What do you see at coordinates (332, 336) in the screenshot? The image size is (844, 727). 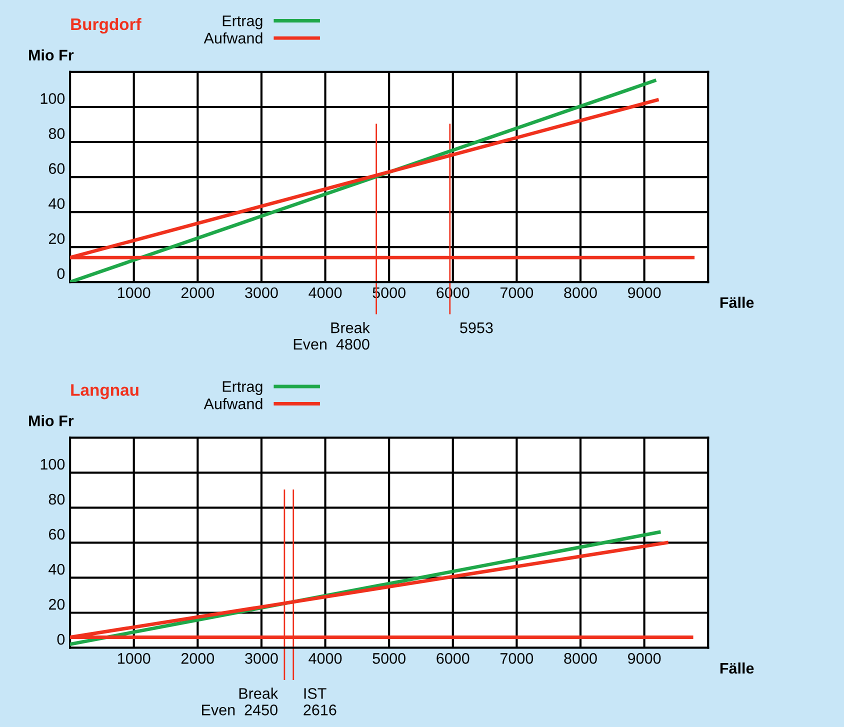 I see `ref-line-label: Break Even 4800` at bounding box center [332, 336].